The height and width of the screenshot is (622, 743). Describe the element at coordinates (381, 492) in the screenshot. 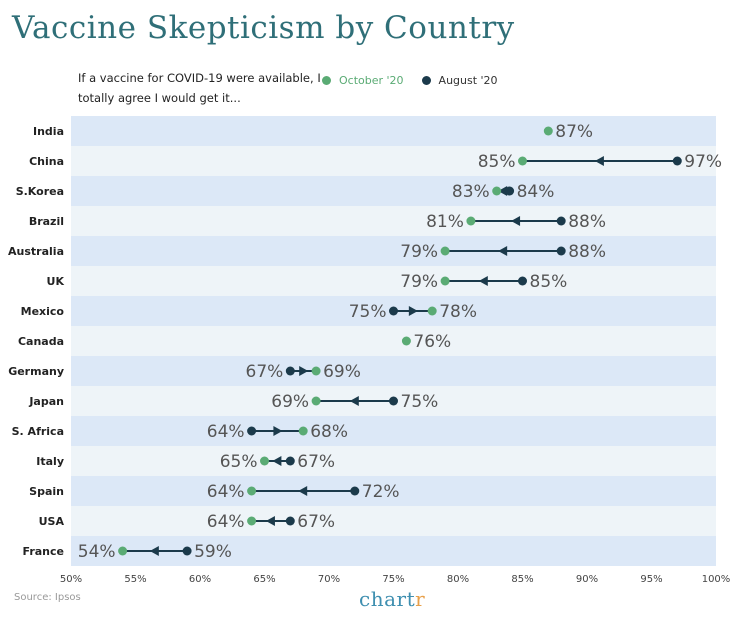

I see `value-label-august-spain: 72%` at that location.